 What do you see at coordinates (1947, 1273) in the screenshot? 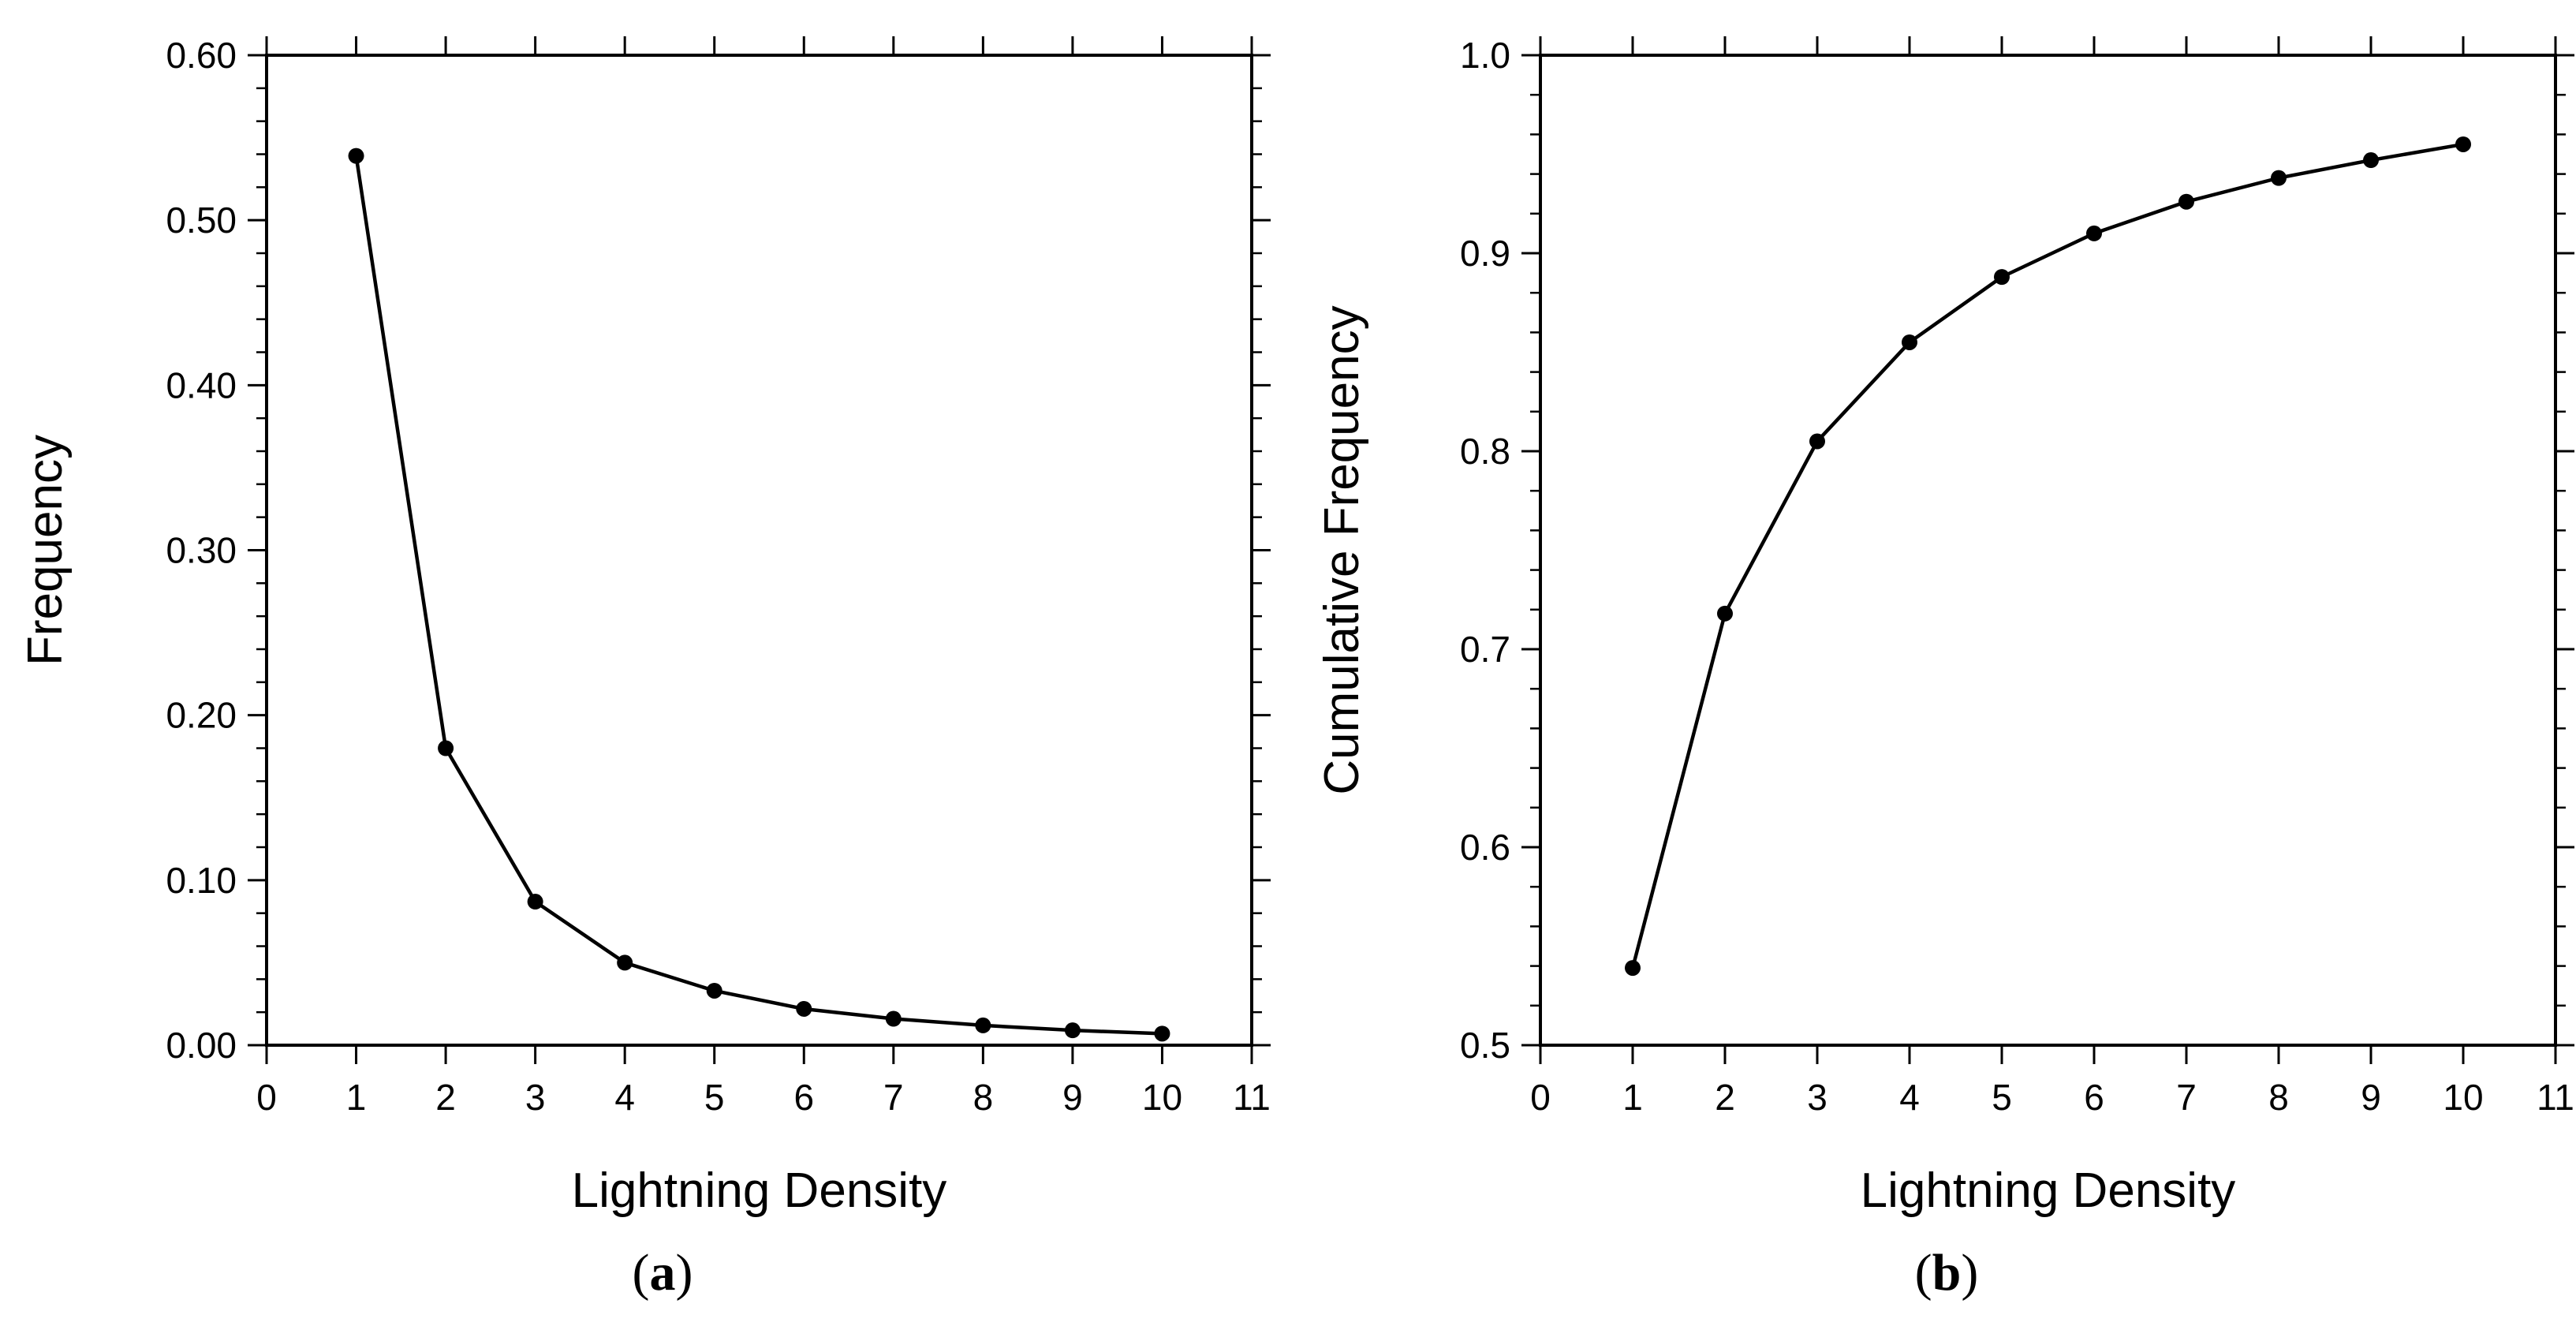
I see `panel-label: (b)` at bounding box center [1947, 1273].